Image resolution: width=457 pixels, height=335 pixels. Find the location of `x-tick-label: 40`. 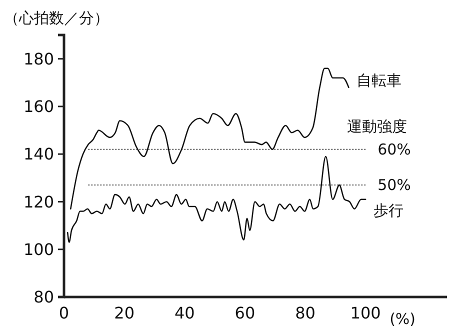

x-tick-label: 40 is located at coordinates (184, 312).